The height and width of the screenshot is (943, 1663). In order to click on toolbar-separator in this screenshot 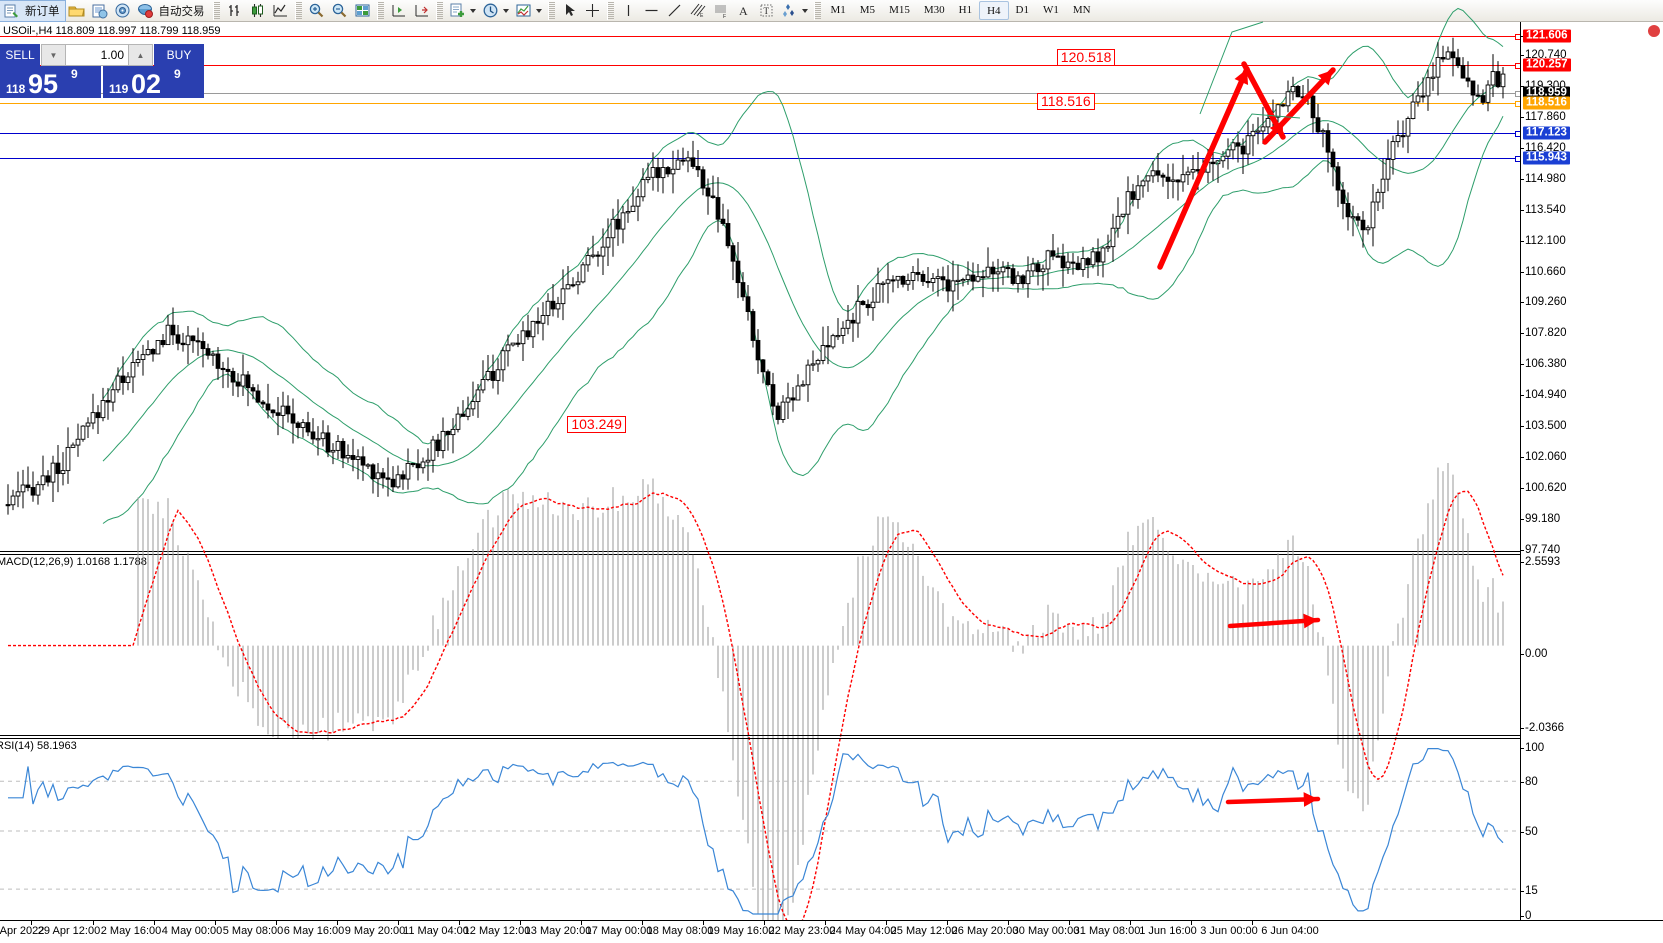, I will do `click(551, 10)`.